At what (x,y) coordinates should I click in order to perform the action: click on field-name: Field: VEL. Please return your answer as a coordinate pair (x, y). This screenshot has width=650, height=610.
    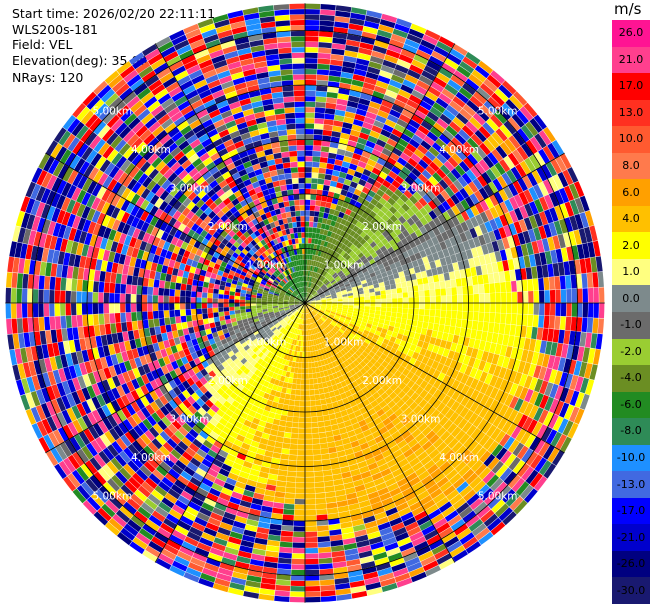
    Looking at the image, I should click on (42, 44).